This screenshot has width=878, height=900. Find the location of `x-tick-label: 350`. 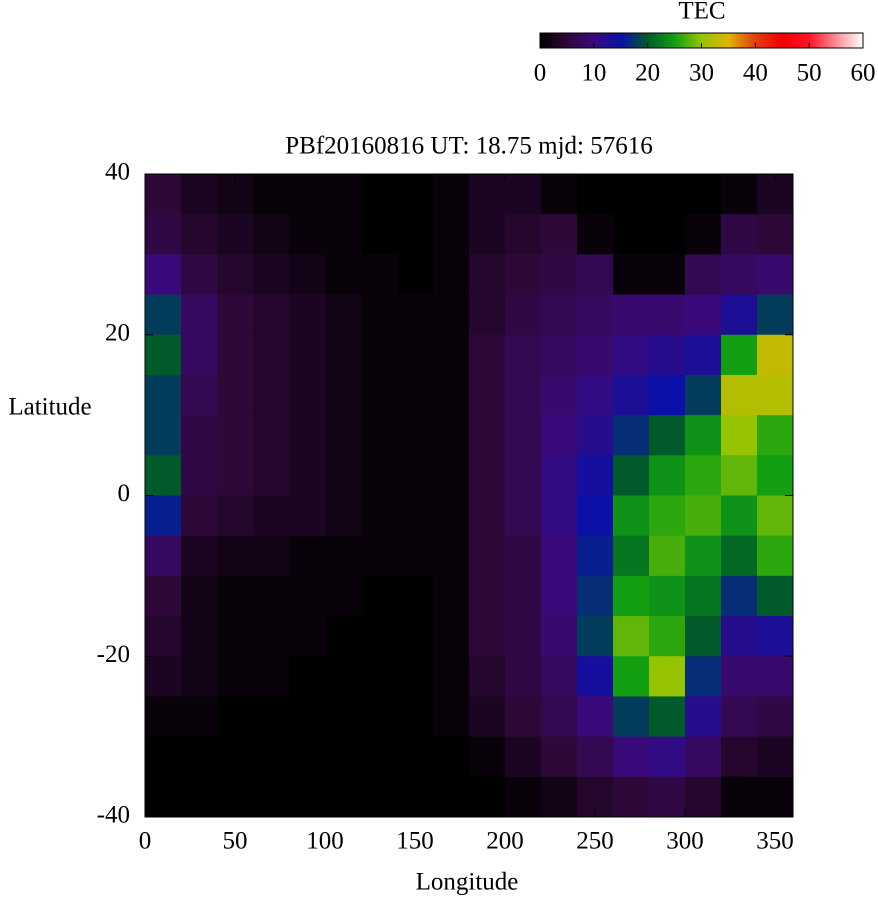

x-tick-label: 350 is located at coordinates (775, 841).